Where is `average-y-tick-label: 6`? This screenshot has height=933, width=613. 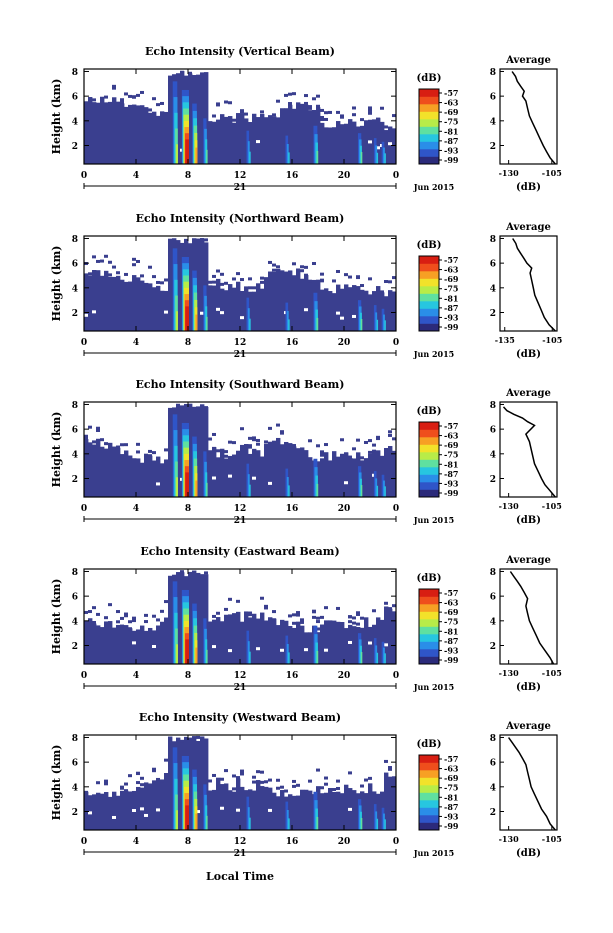
average-y-tick-label: 6 is located at coordinates (493, 98).